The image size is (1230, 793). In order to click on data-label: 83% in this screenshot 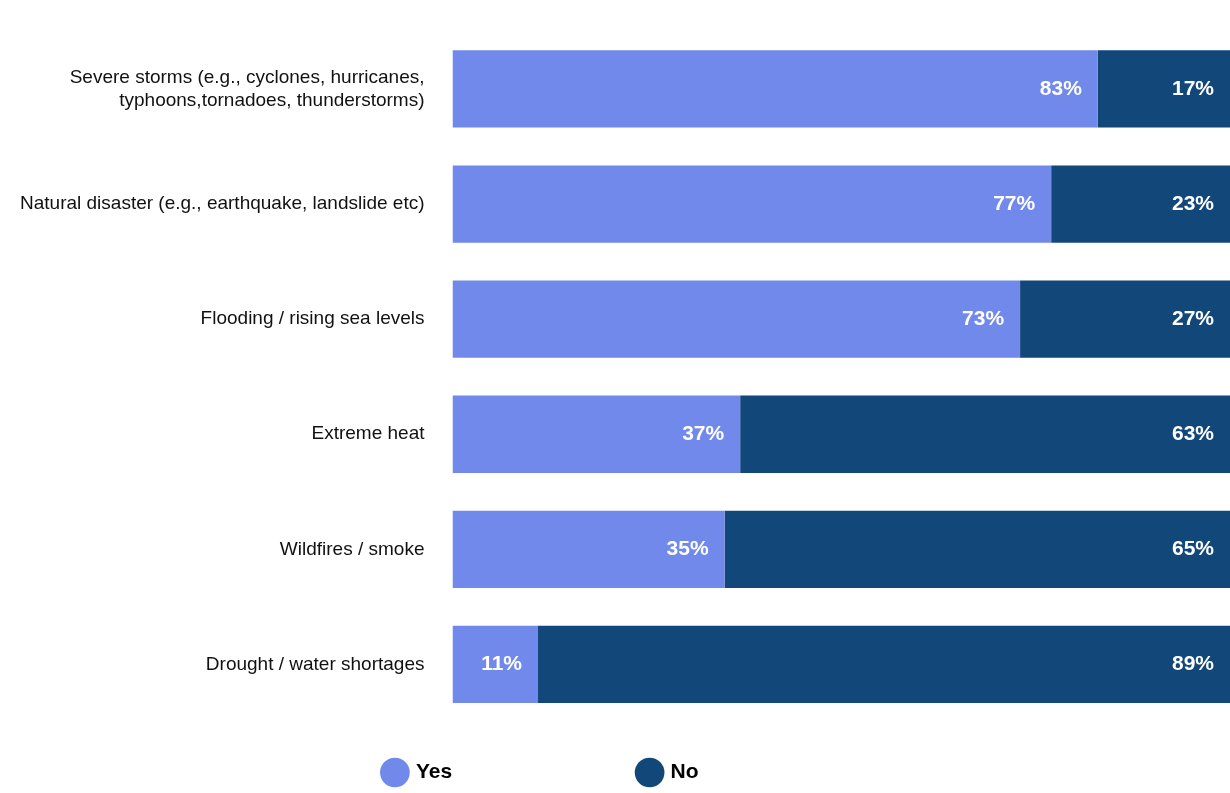, I will do `click(1061, 87)`.